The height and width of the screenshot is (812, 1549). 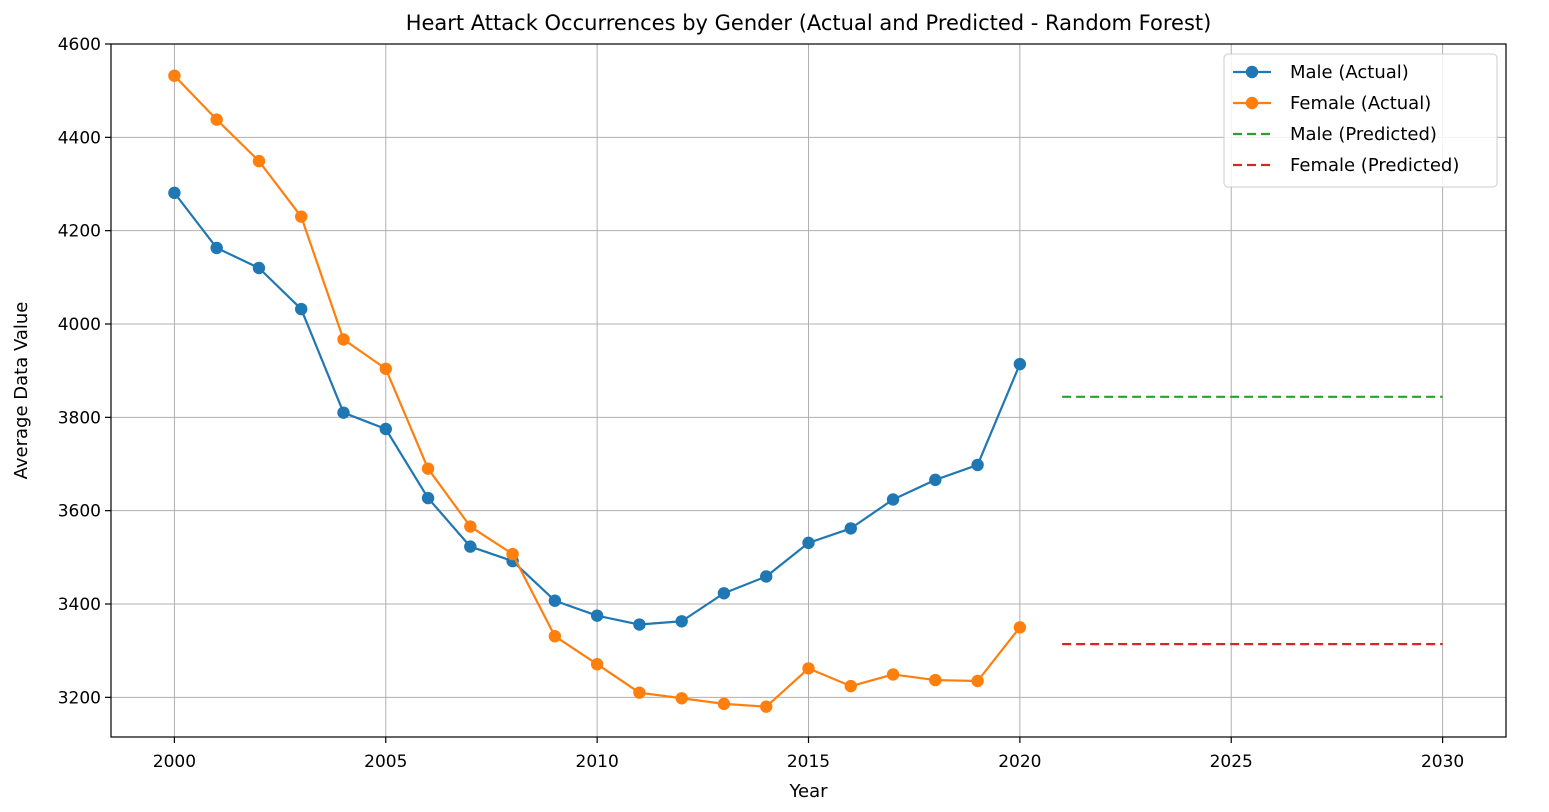 I want to click on legend-label: Female (Predicted), so click(x=1374, y=165).